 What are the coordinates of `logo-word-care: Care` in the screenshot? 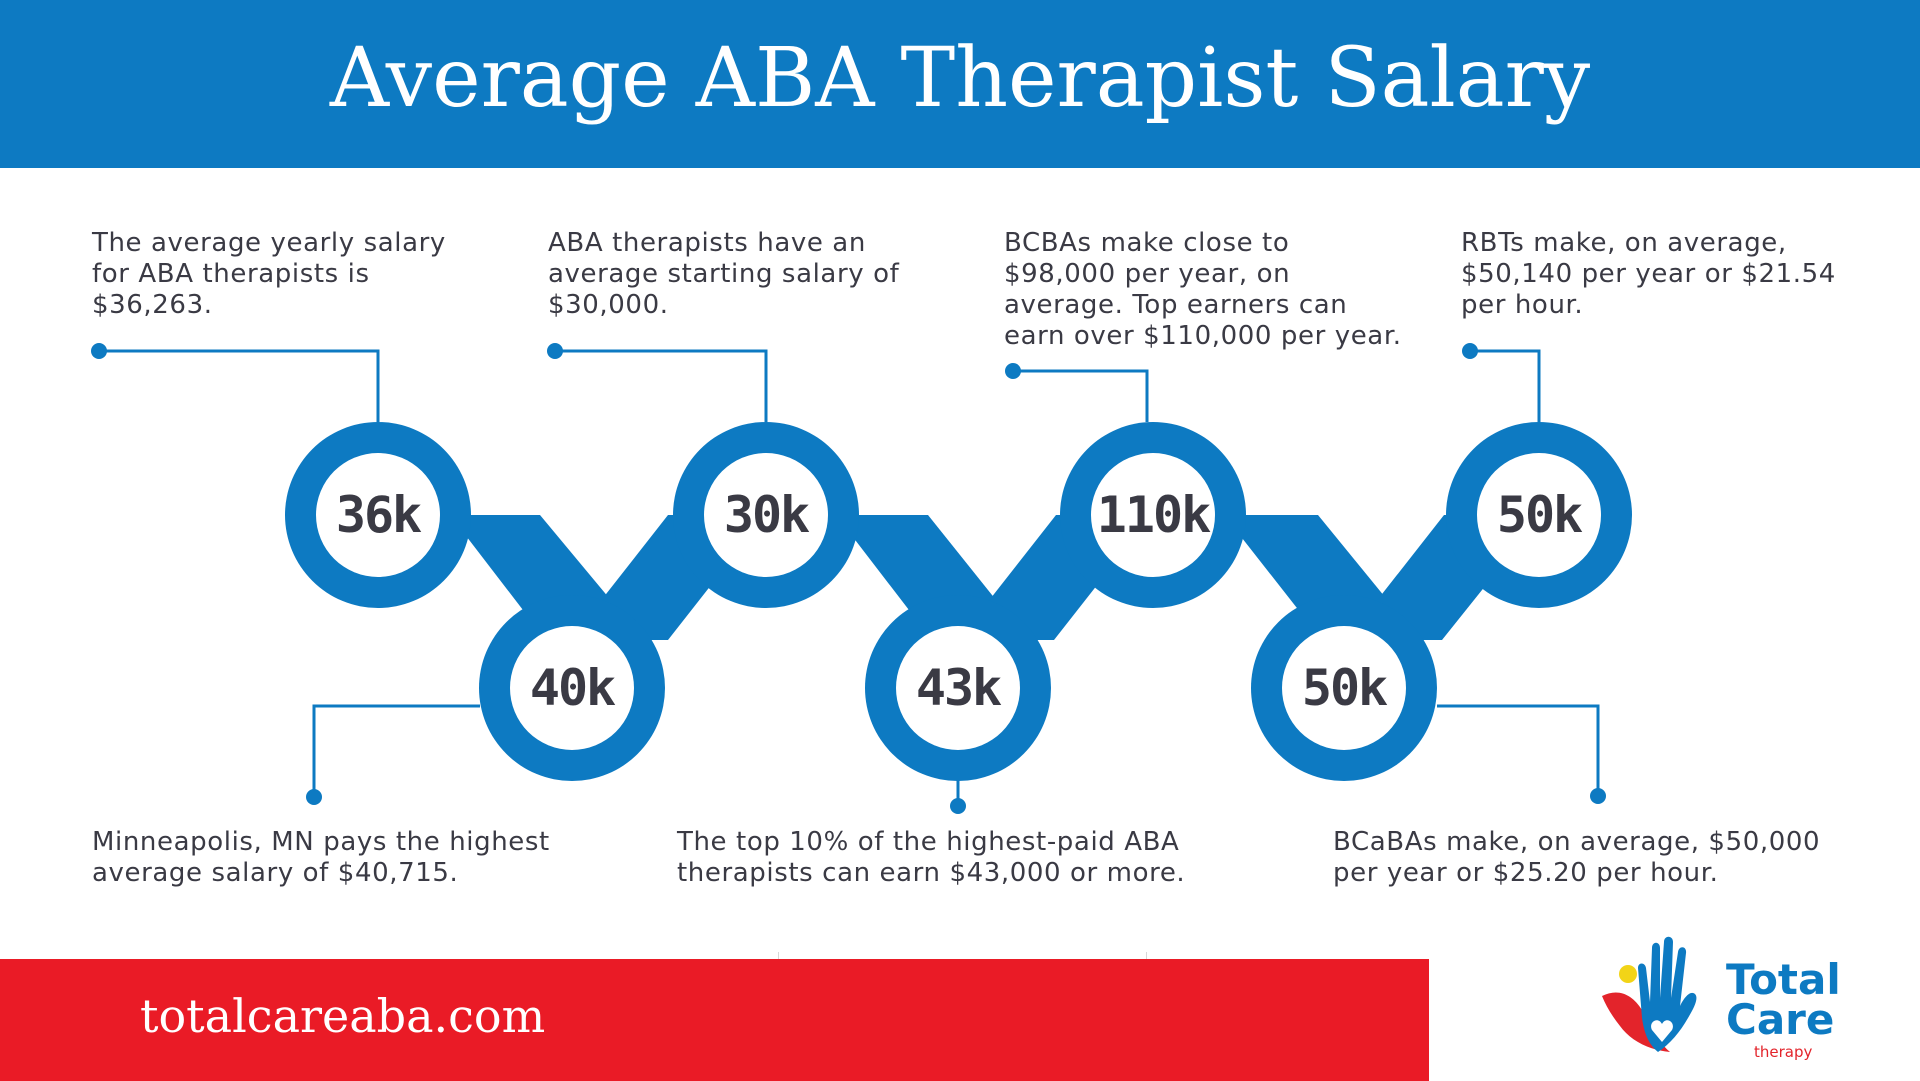 It's located at (1780, 1019).